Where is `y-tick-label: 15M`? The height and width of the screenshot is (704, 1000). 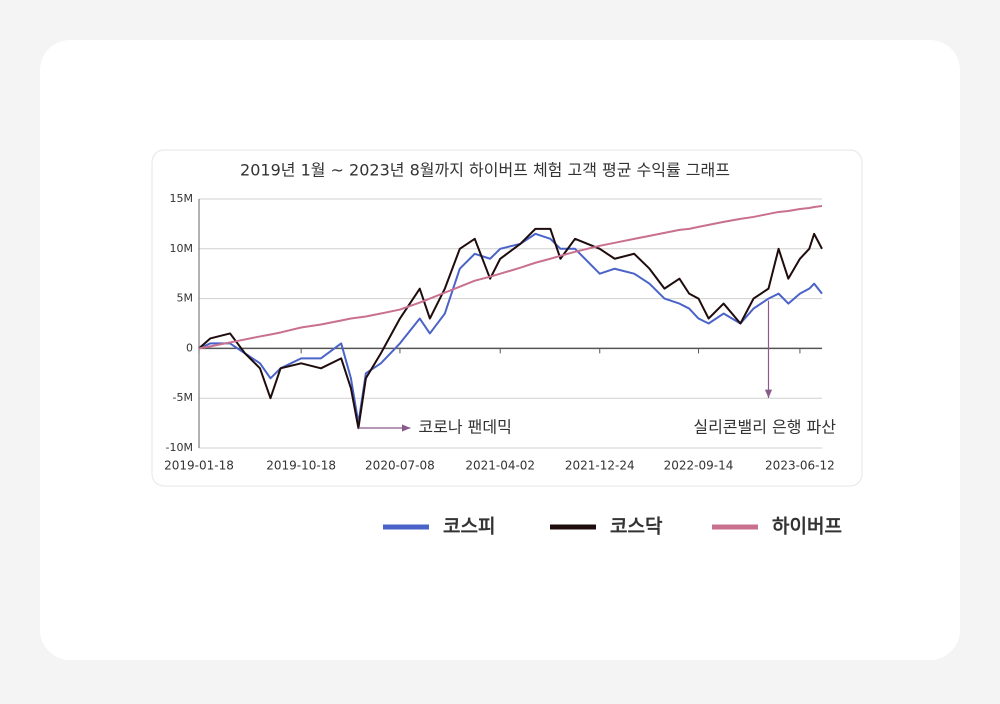 y-tick-label: 15M is located at coordinates (182, 198).